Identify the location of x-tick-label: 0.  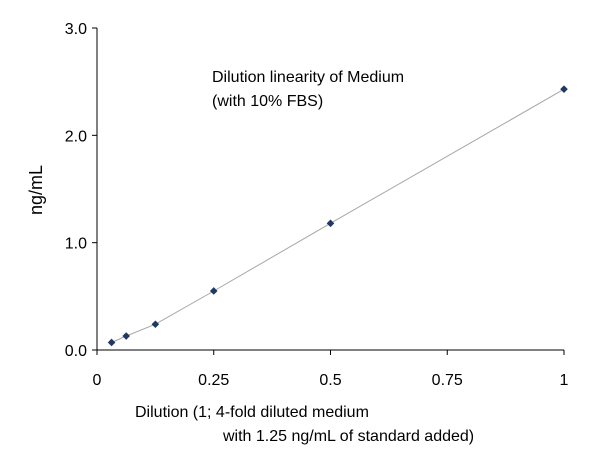
(97, 380).